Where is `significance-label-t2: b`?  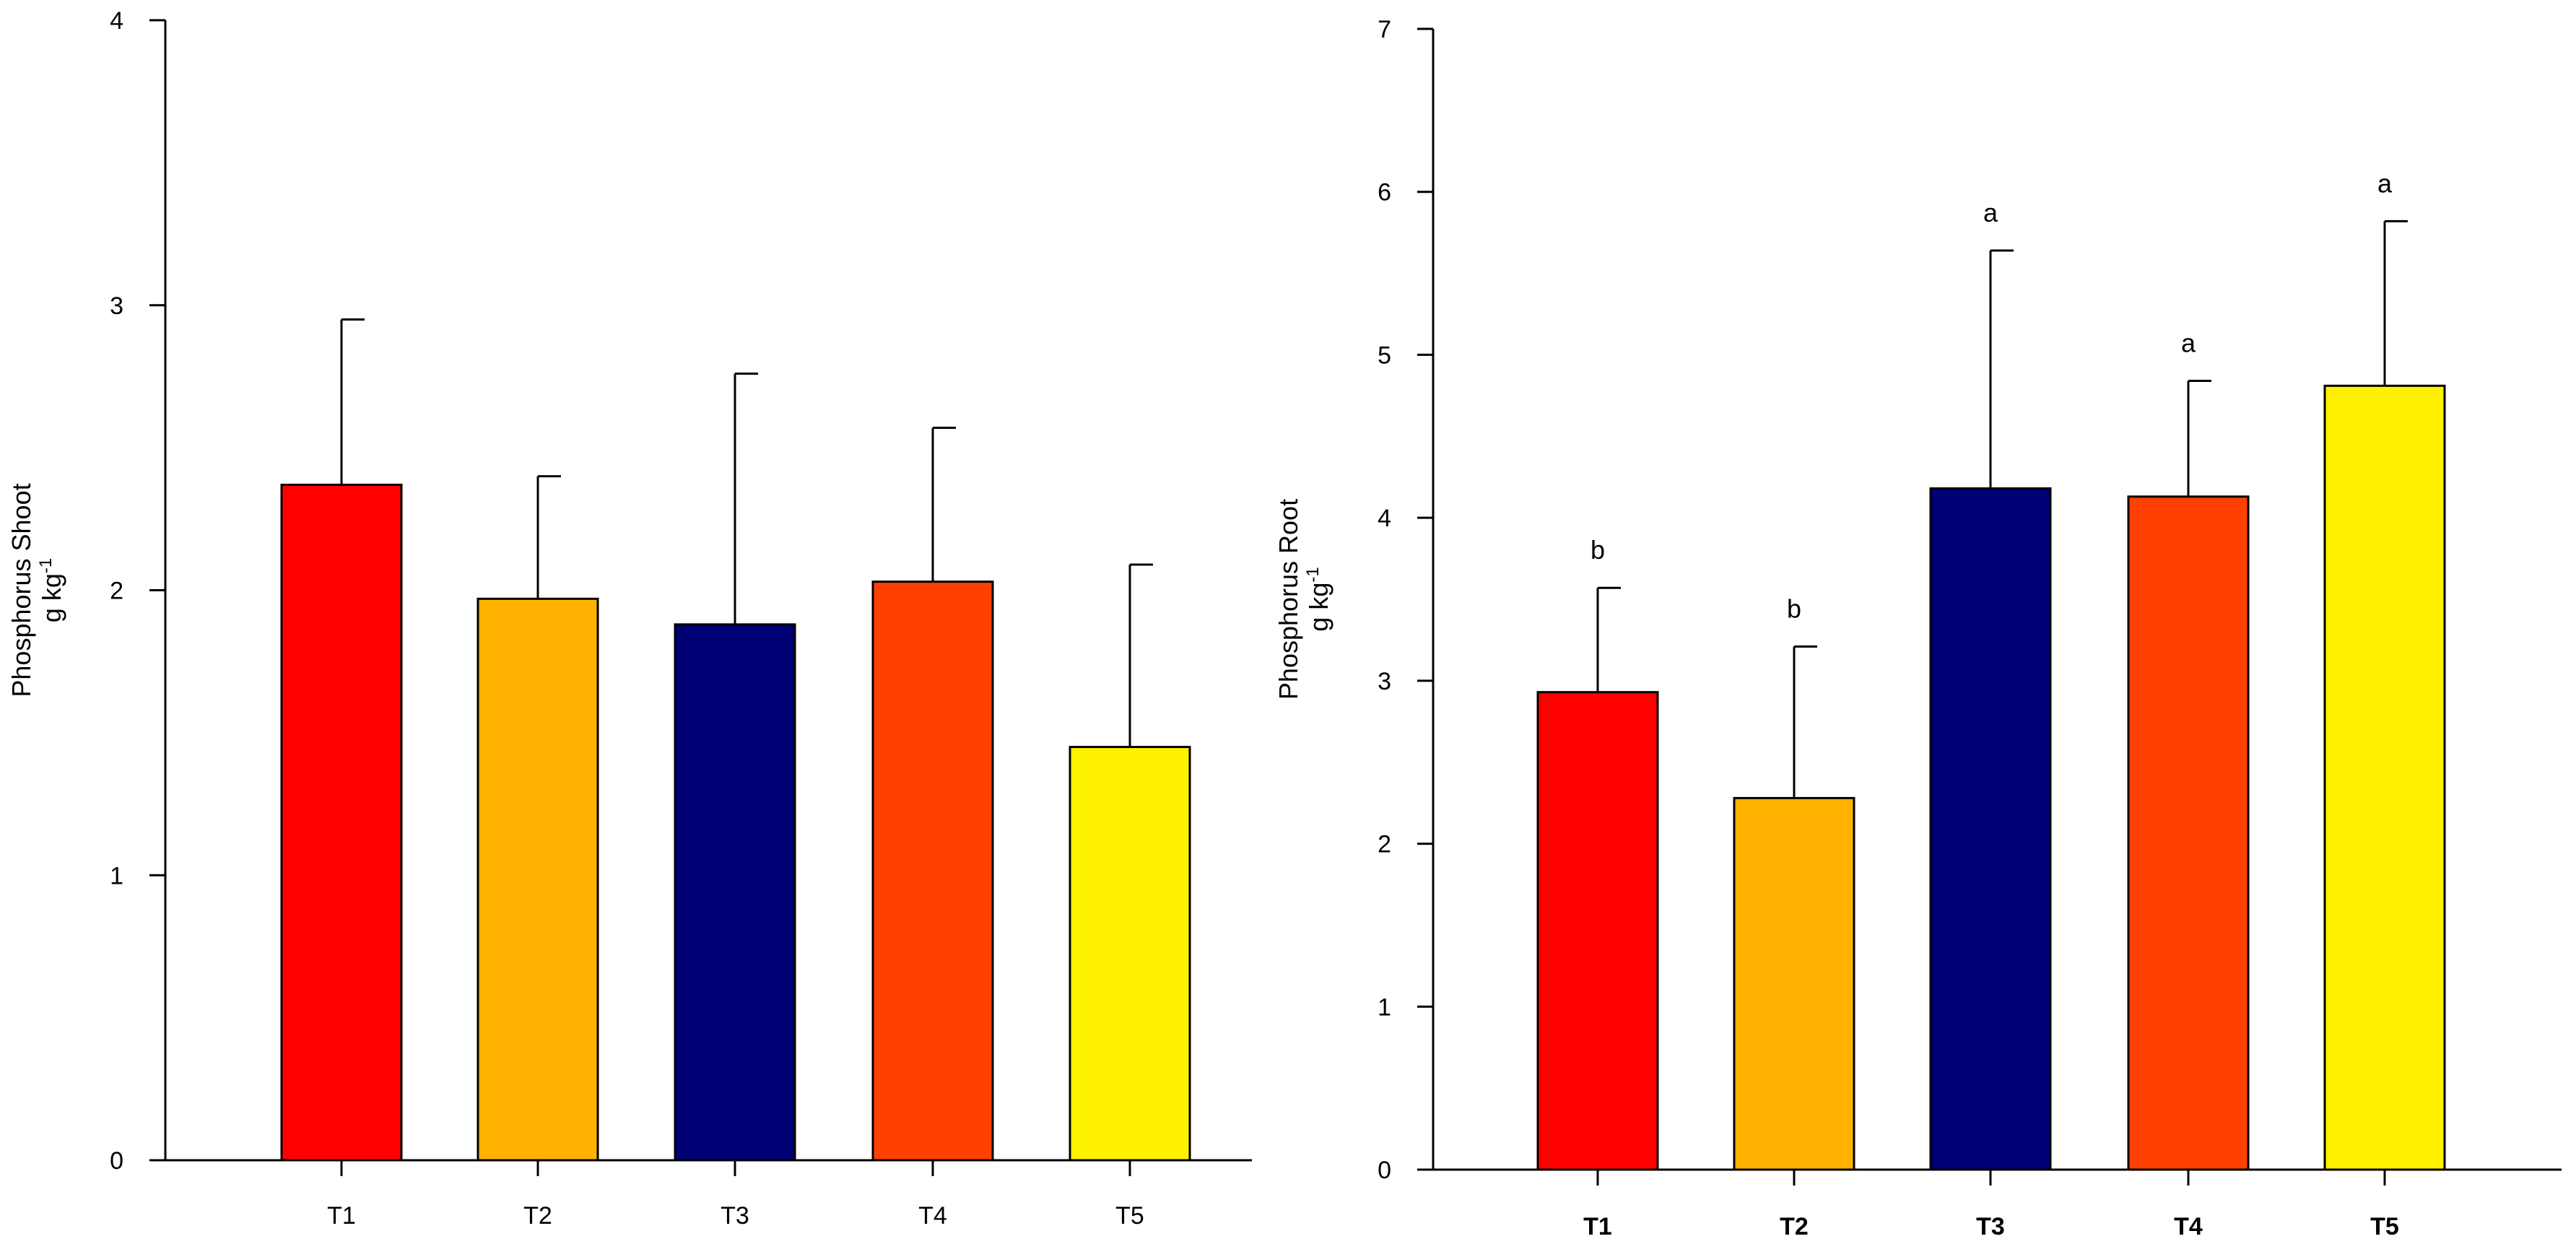 significance-label-t2: b is located at coordinates (1794, 608).